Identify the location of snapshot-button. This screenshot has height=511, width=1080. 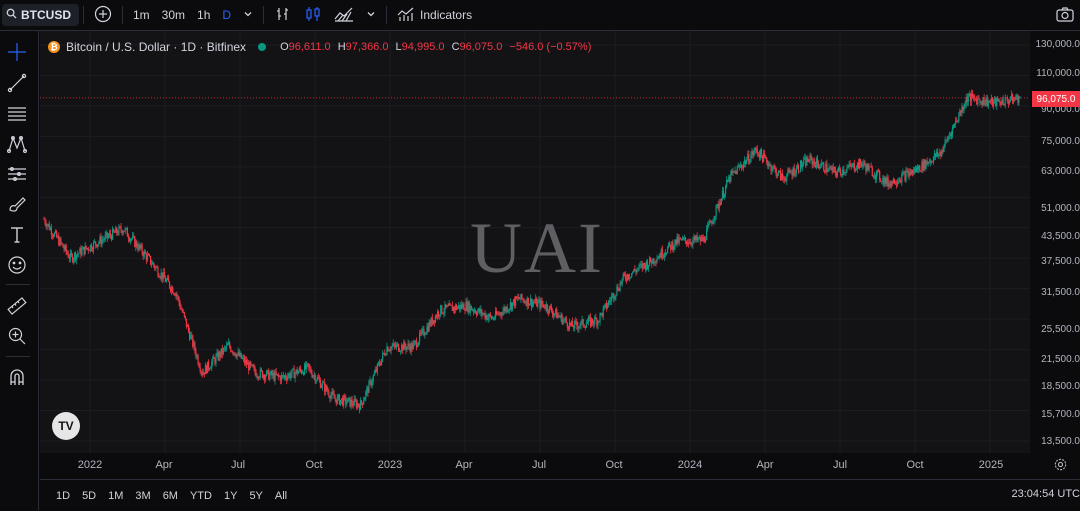
(1065, 15).